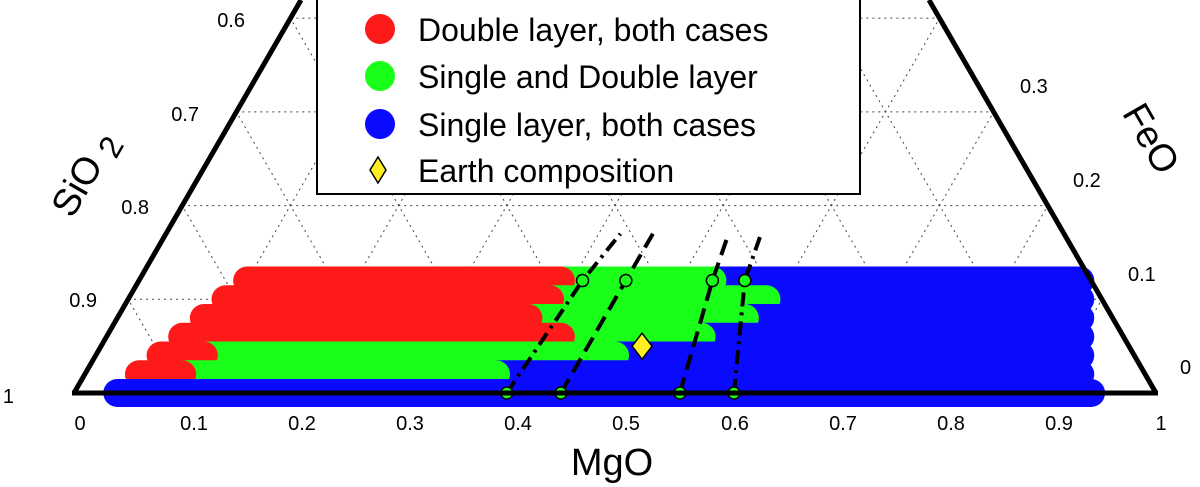 This screenshot has width=1200, height=487. What do you see at coordinates (593, 30) in the screenshot?
I see `legend-label: Double layer, both cases` at bounding box center [593, 30].